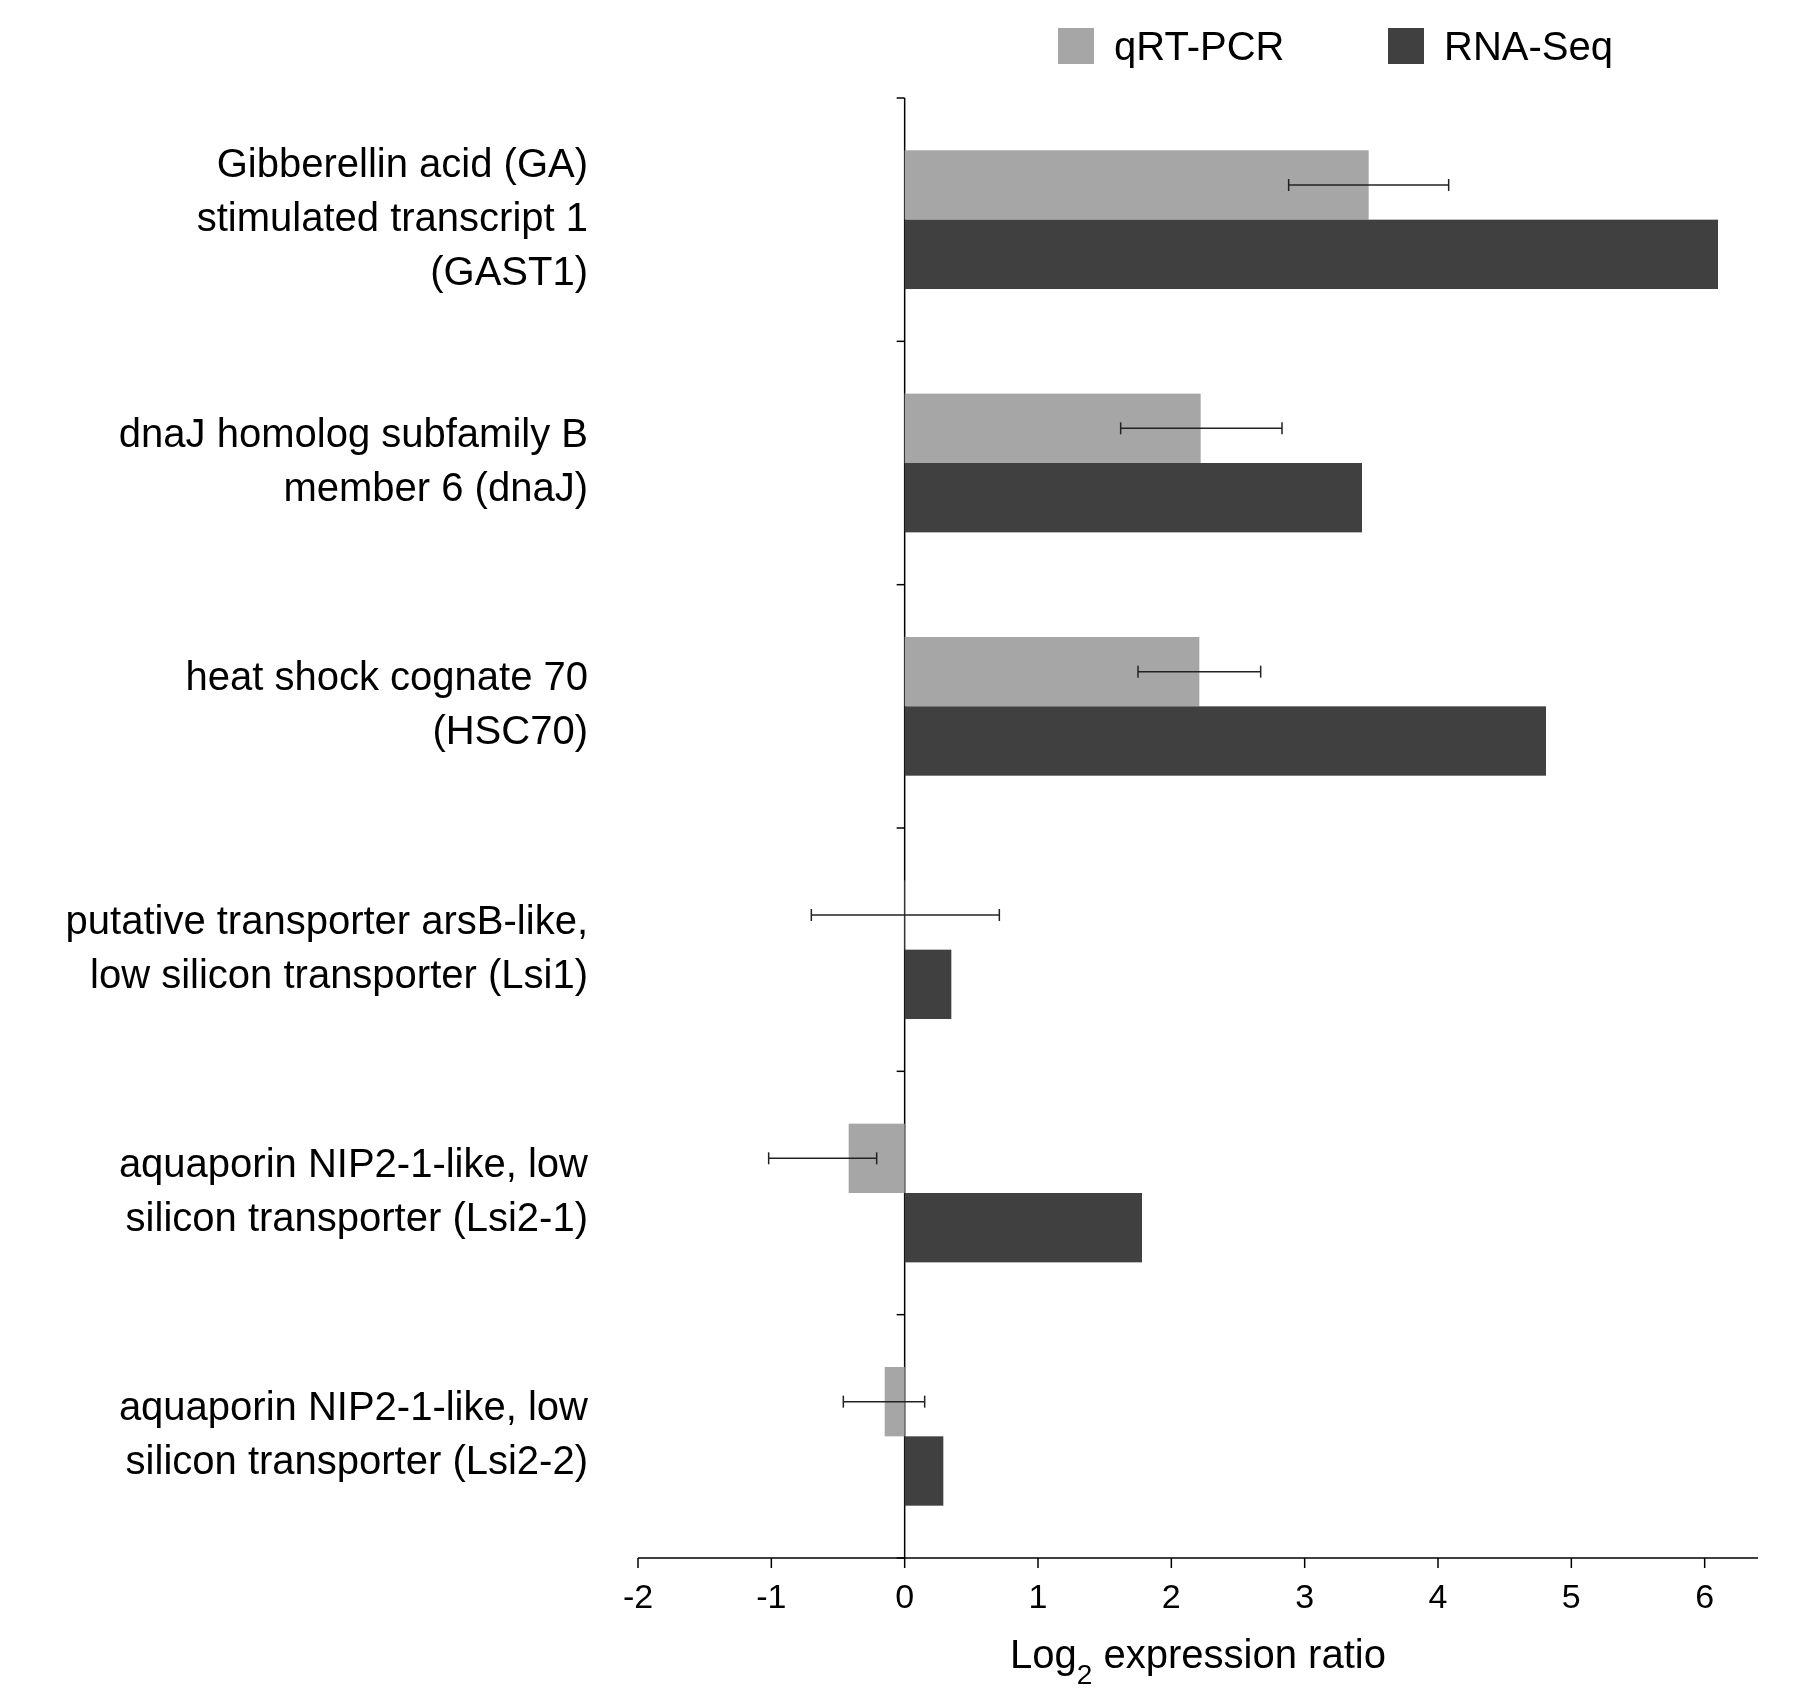 Image resolution: width=1805 pixels, height=1700 pixels. Describe the element at coordinates (1438, 1596) in the screenshot. I see `x-tick-label: 4` at that location.